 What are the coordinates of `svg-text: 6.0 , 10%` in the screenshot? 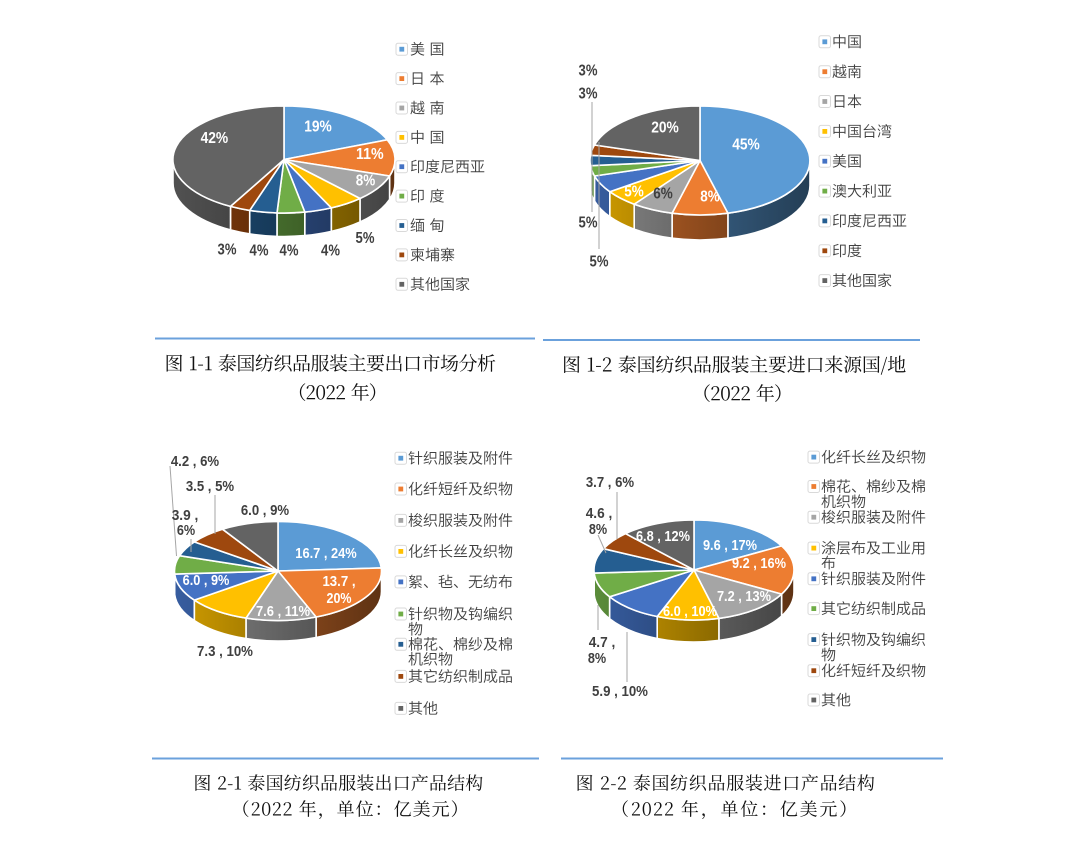 It's located at (690, 612).